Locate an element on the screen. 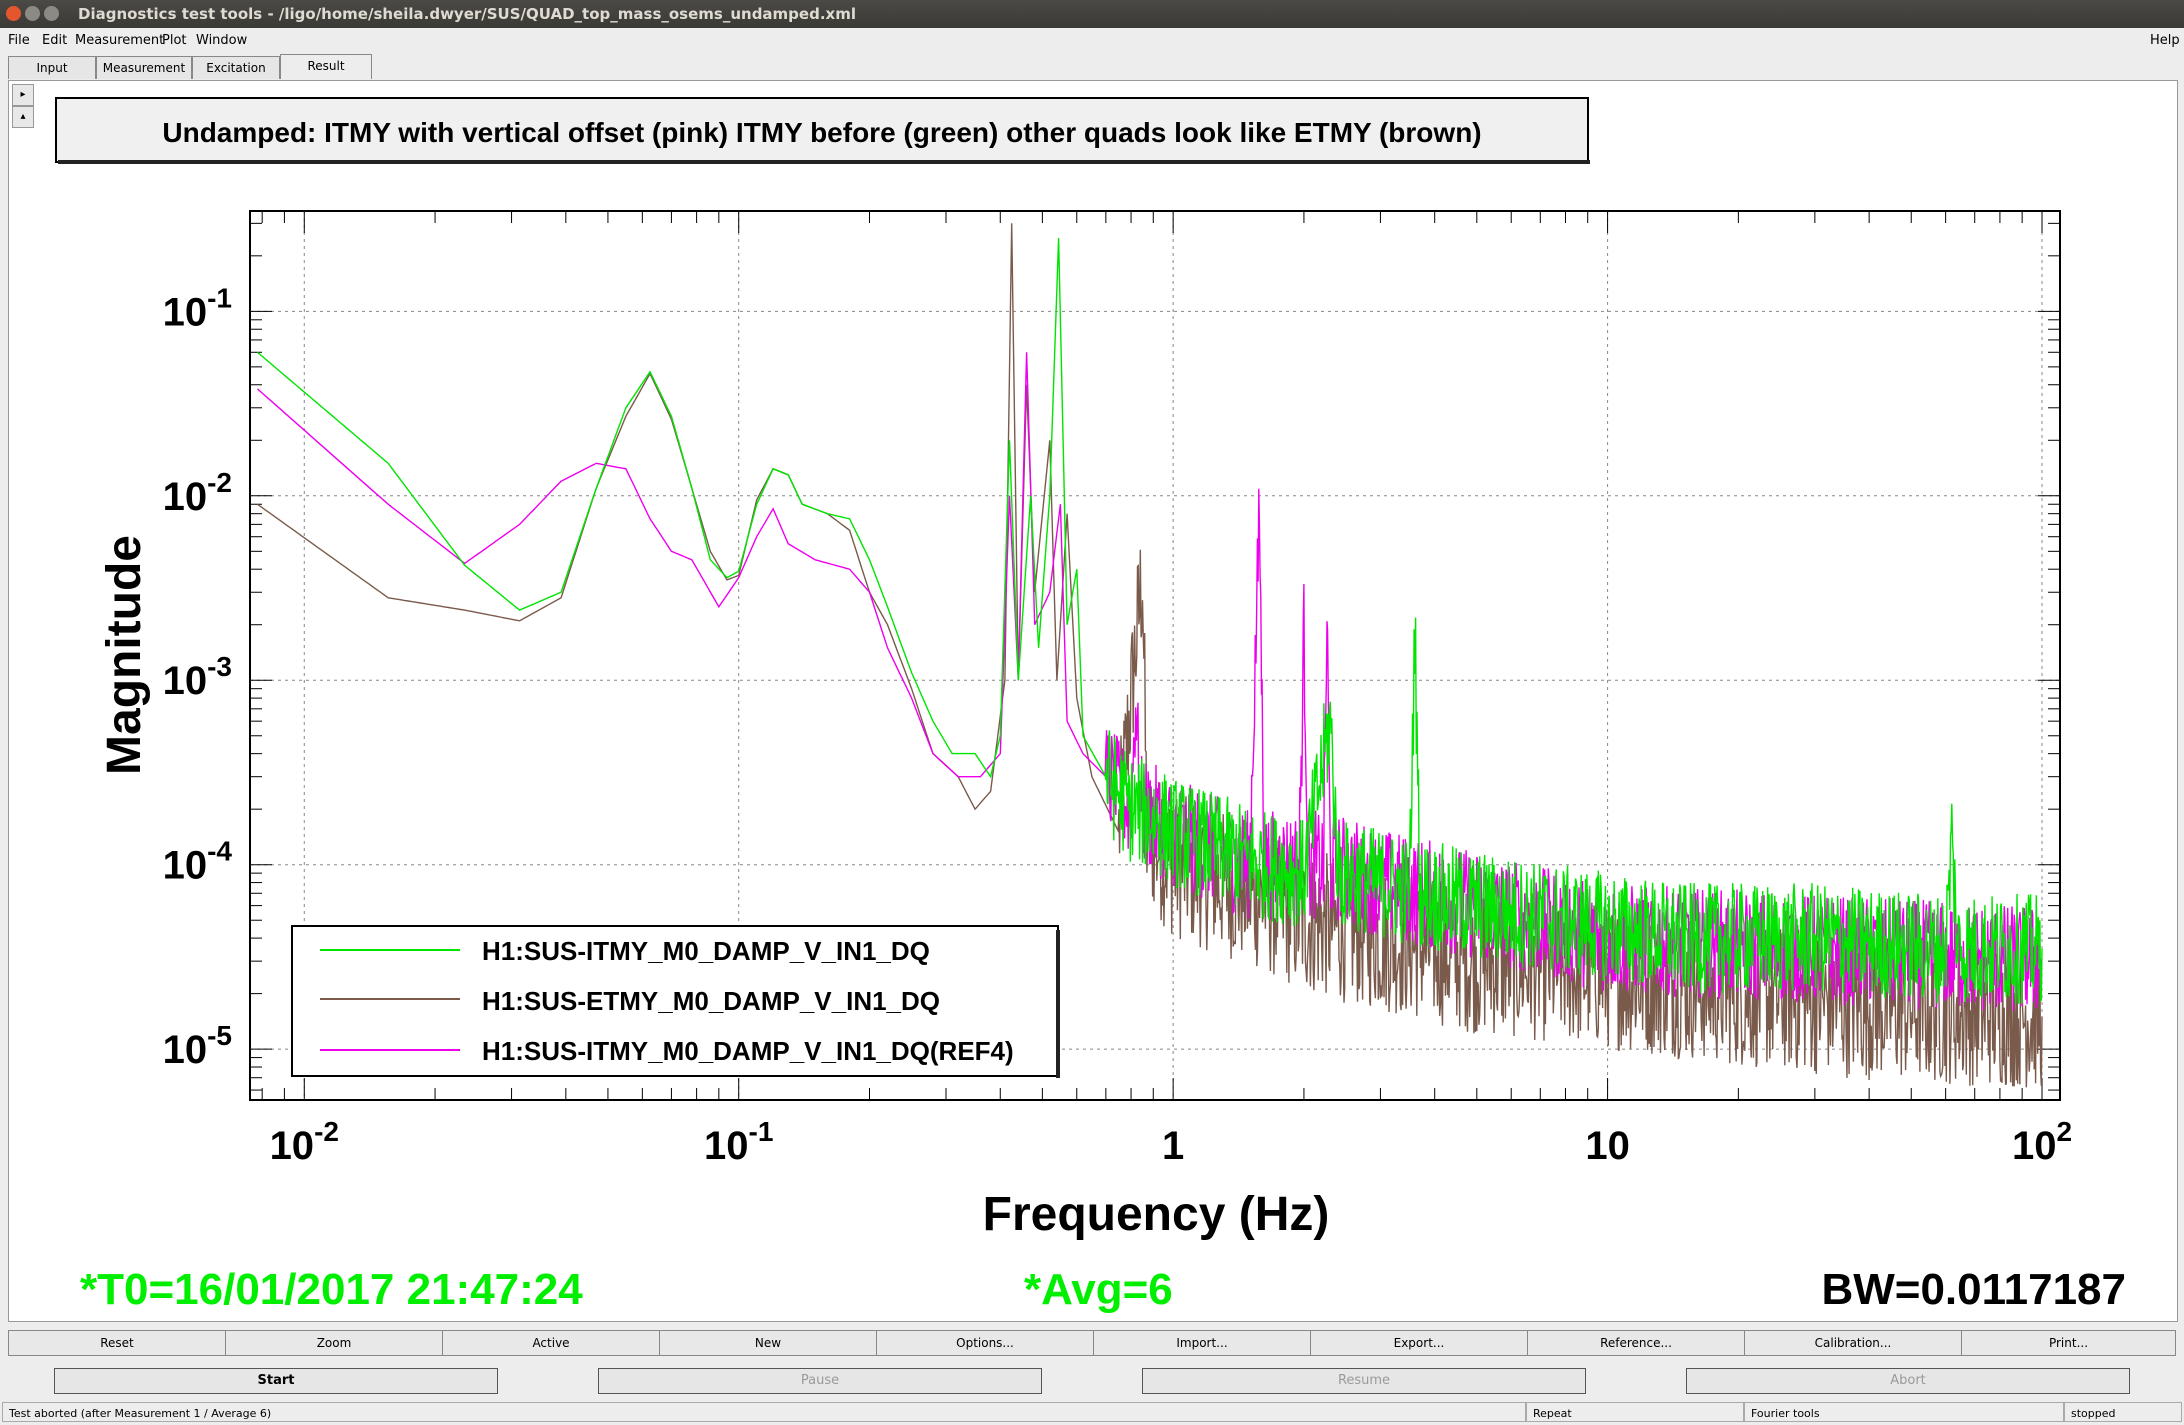  abort-button: Abort is located at coordinates (1908, 1381).